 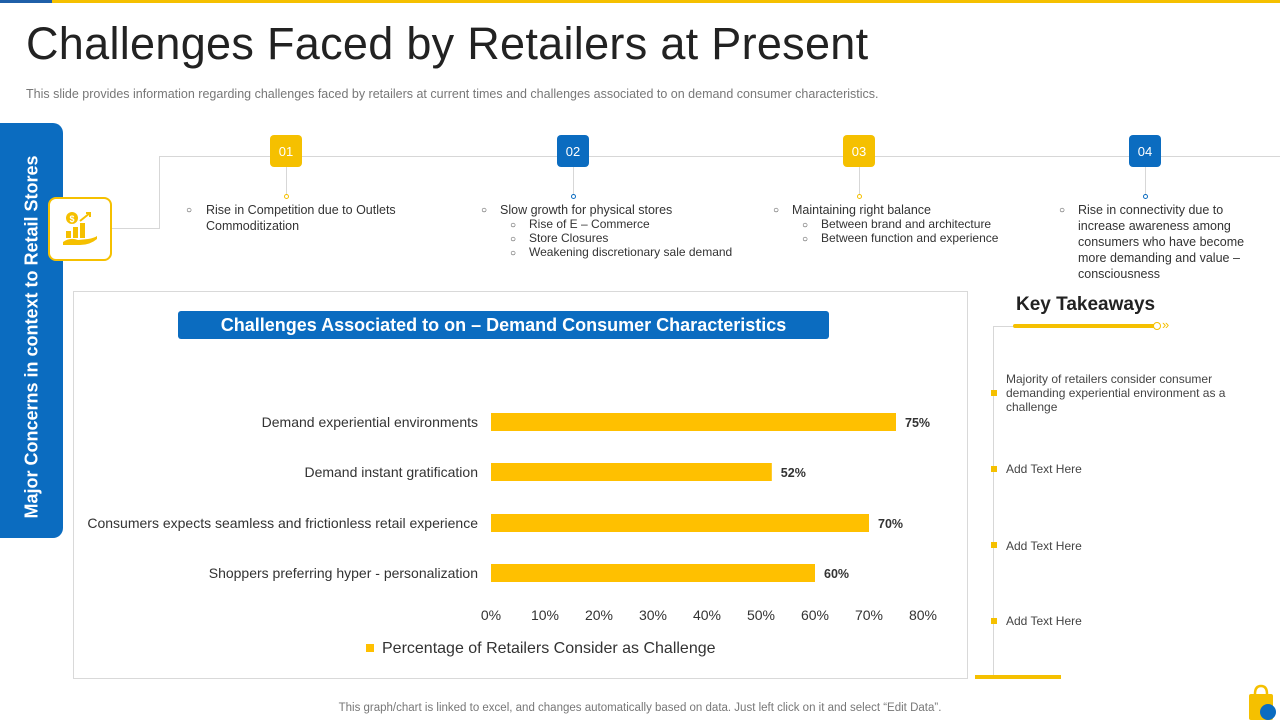 I want to click on concern-text: Maintaining right balance, so click(x=861, y=210).